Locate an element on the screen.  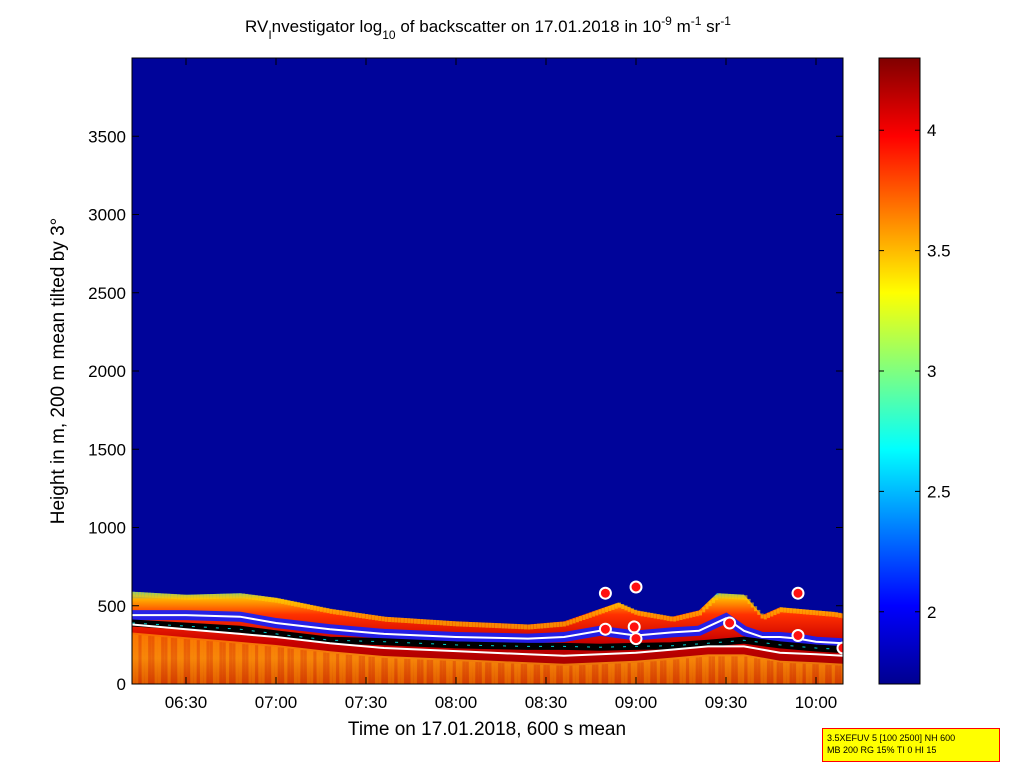
colorbar-tick-label: 3 is located at coordinates (931, 371).